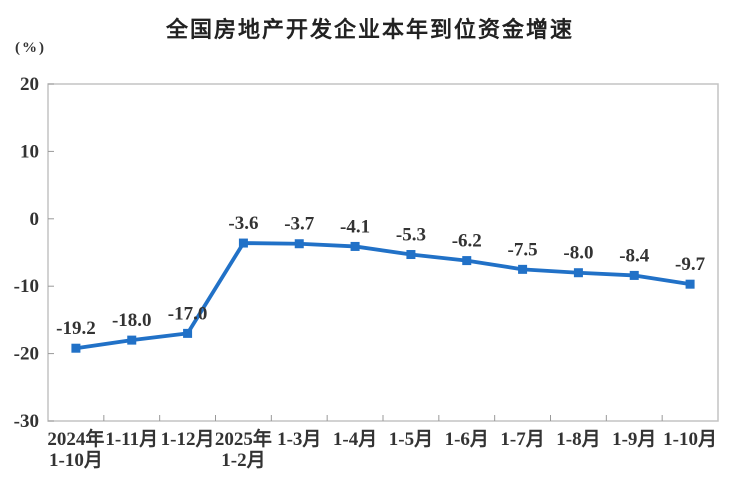  I want to click on data-value-label: -3.6, so click(243, 223).